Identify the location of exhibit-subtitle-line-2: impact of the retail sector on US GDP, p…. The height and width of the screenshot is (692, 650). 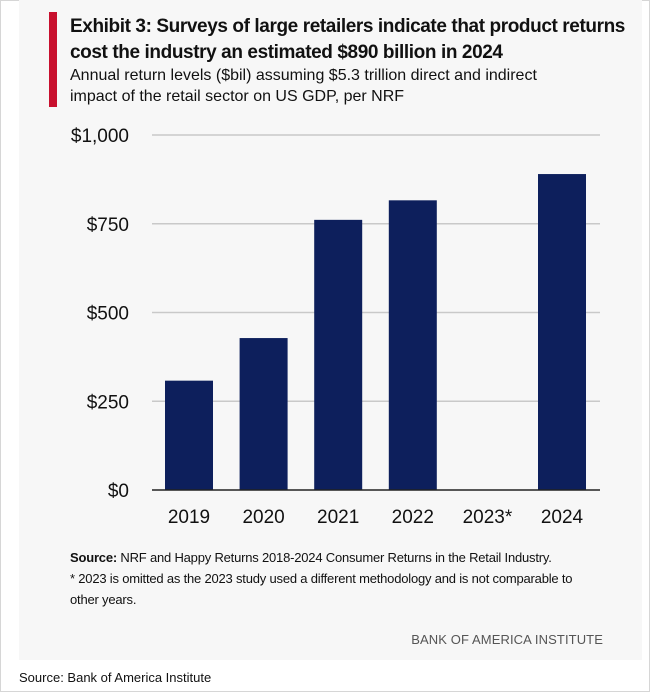
(237, 96).